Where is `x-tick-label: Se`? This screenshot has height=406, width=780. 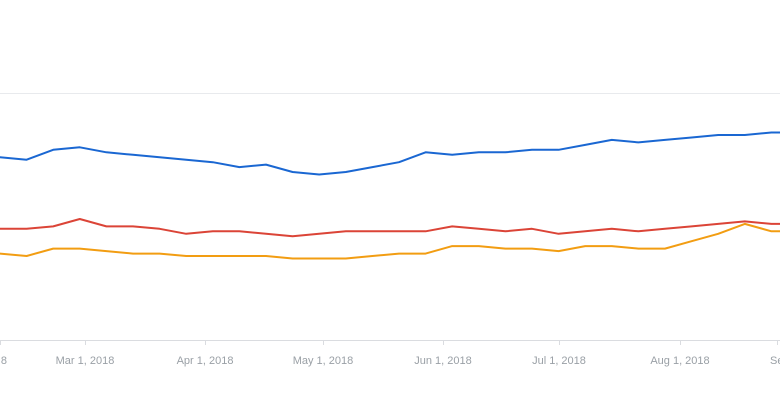 x-tick-label: Se is located at coordinates (775, 361).